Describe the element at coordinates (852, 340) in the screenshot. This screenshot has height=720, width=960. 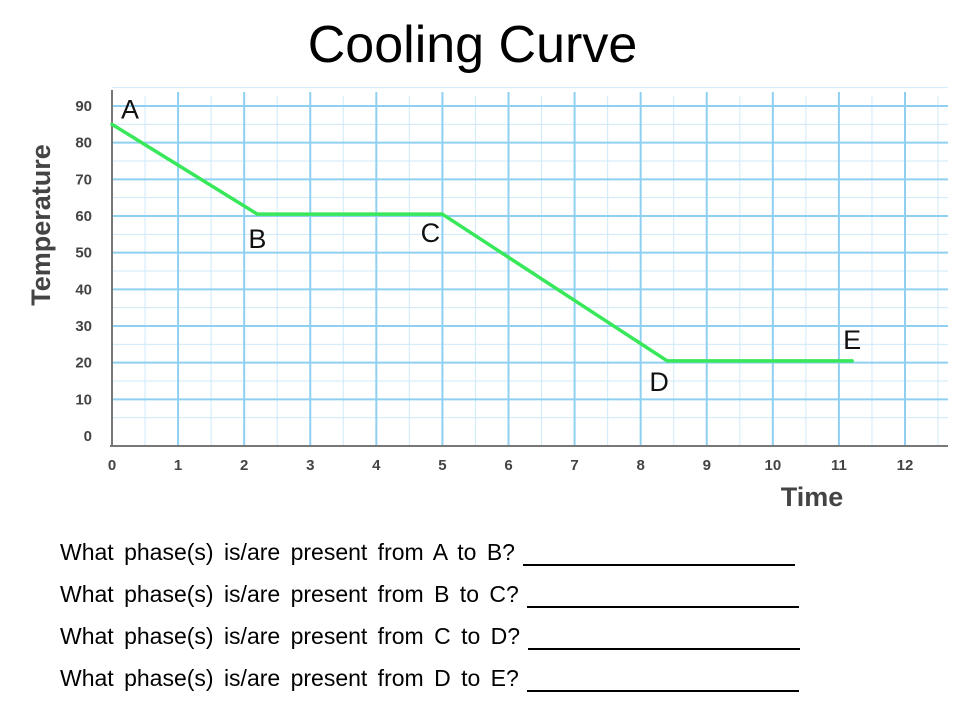
I see `point-label-e: E` at that location.